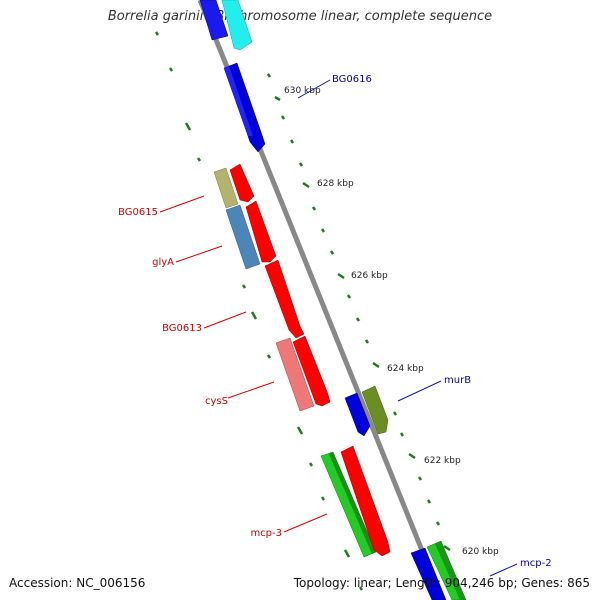  I want to click on gene-block-murb, so click(366, 411).